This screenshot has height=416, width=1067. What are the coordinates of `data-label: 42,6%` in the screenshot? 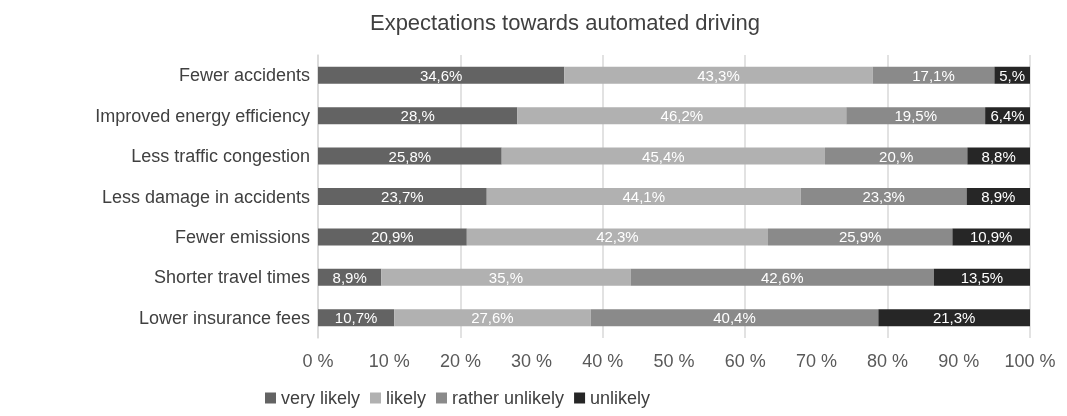 It's located at (782, 277).